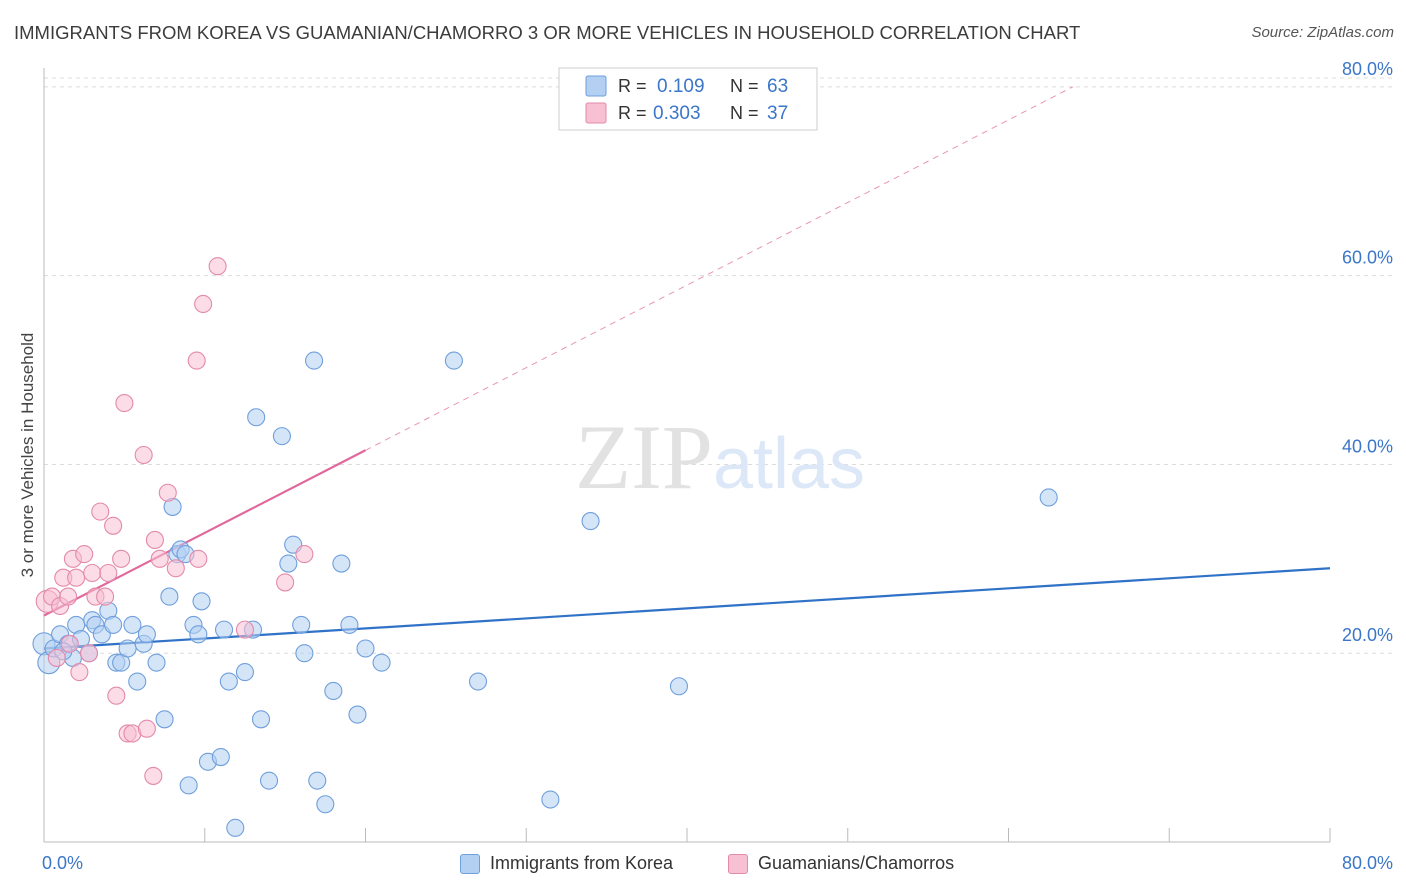 This screenshot has height=892, width=1406. I want to click on legend-label-korea: Immigrants from Korea, so click(582, 863).